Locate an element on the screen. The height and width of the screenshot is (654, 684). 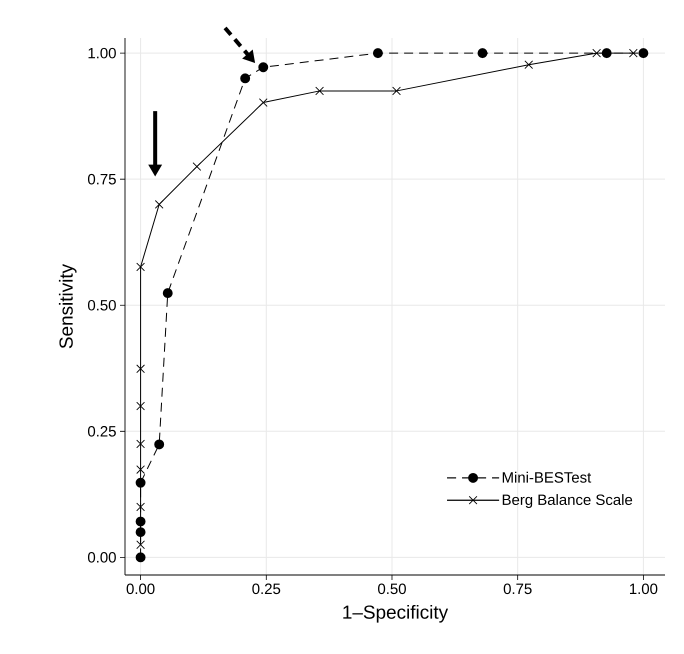
x-tick-label: 0.75 is located at coordinates (518, 589).